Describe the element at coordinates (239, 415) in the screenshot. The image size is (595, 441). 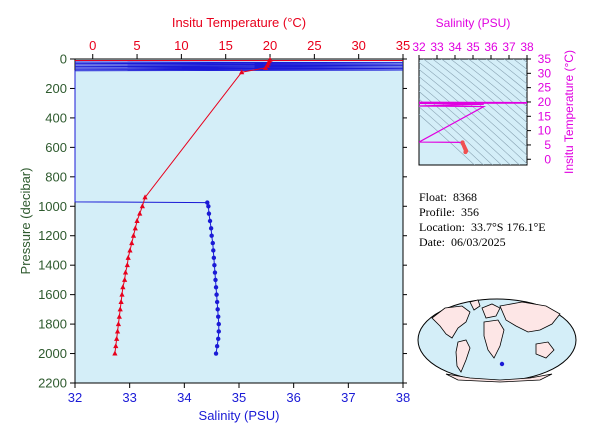
I see `bottom-axis-label: Salinity (PSU)` at that location.